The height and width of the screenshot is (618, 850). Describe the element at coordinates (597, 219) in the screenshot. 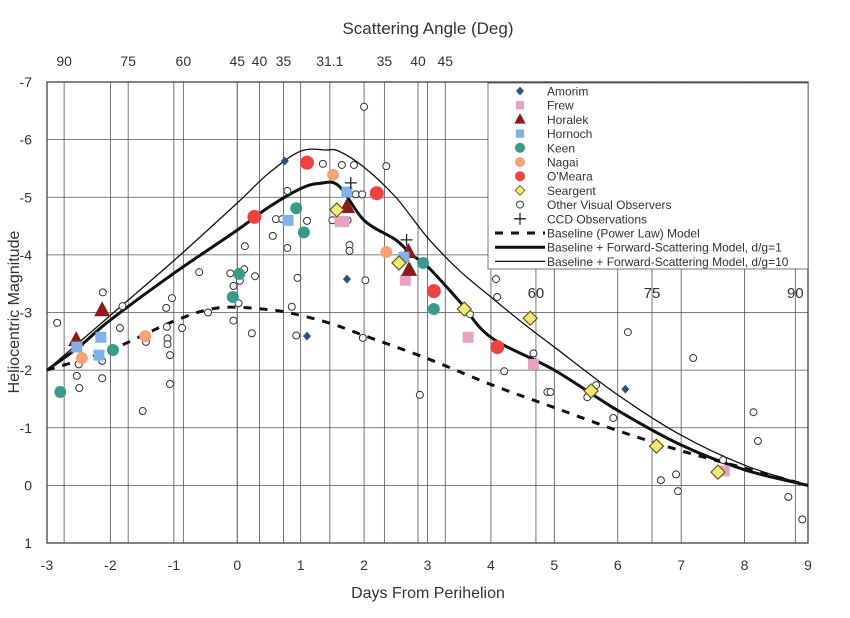

I see `legend-label: CCD Observations` at that location.